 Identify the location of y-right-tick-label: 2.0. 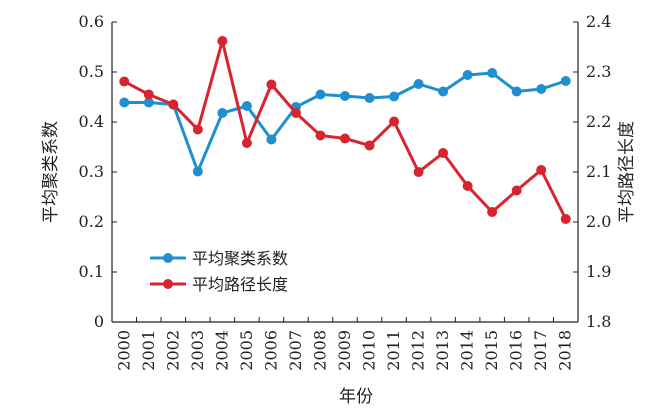
(598, 221).